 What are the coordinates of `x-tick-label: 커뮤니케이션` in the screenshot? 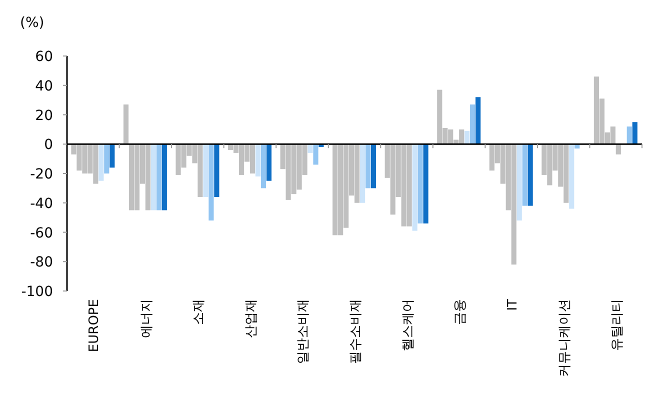 It's located at (565, 338).